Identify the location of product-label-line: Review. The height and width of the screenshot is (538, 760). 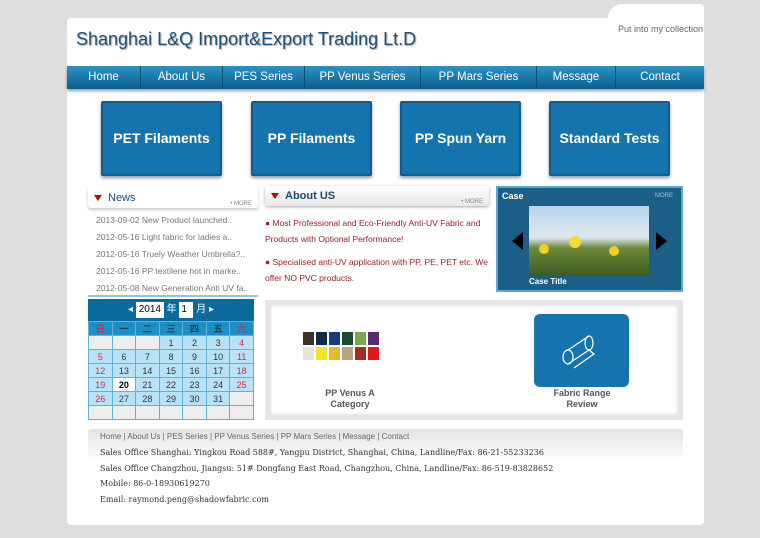
(582, 404).